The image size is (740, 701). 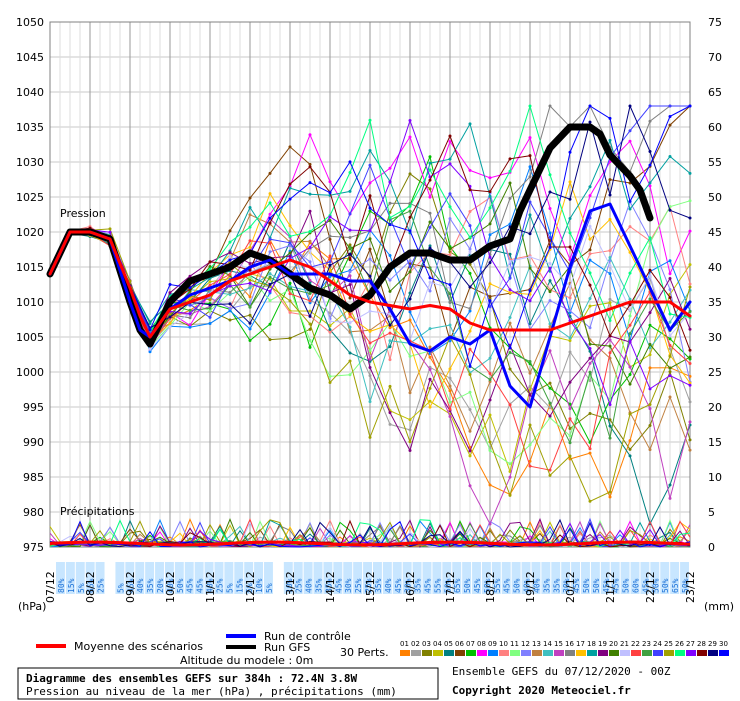 What do you see at coordinates (437, 585) in the screenshot?
I see `precip-prob-label: 55%` at bounding box center [437, 585].